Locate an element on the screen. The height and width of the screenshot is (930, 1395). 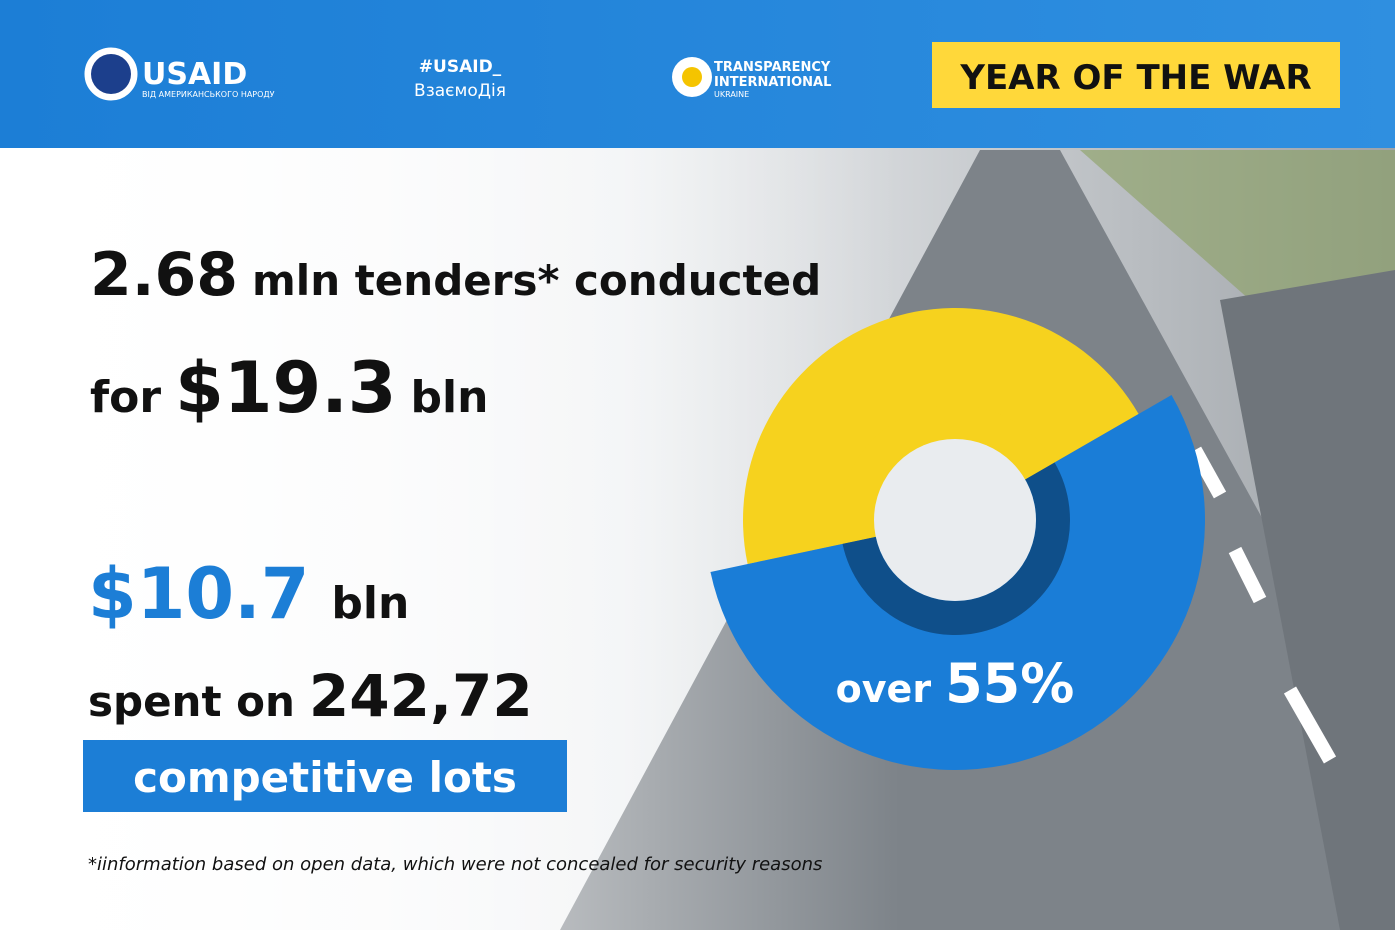
donut-label: over 55% is located at coordinates (955, 683).